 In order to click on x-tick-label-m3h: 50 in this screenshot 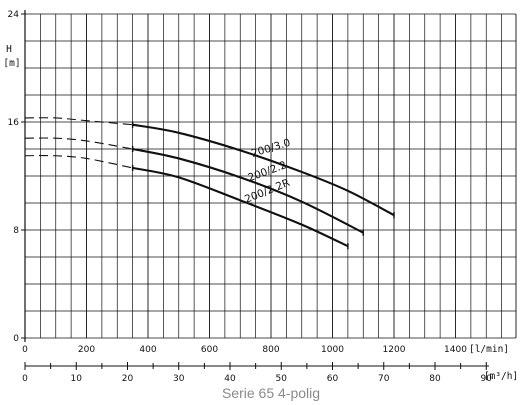, I will do `click(282, 379)`.